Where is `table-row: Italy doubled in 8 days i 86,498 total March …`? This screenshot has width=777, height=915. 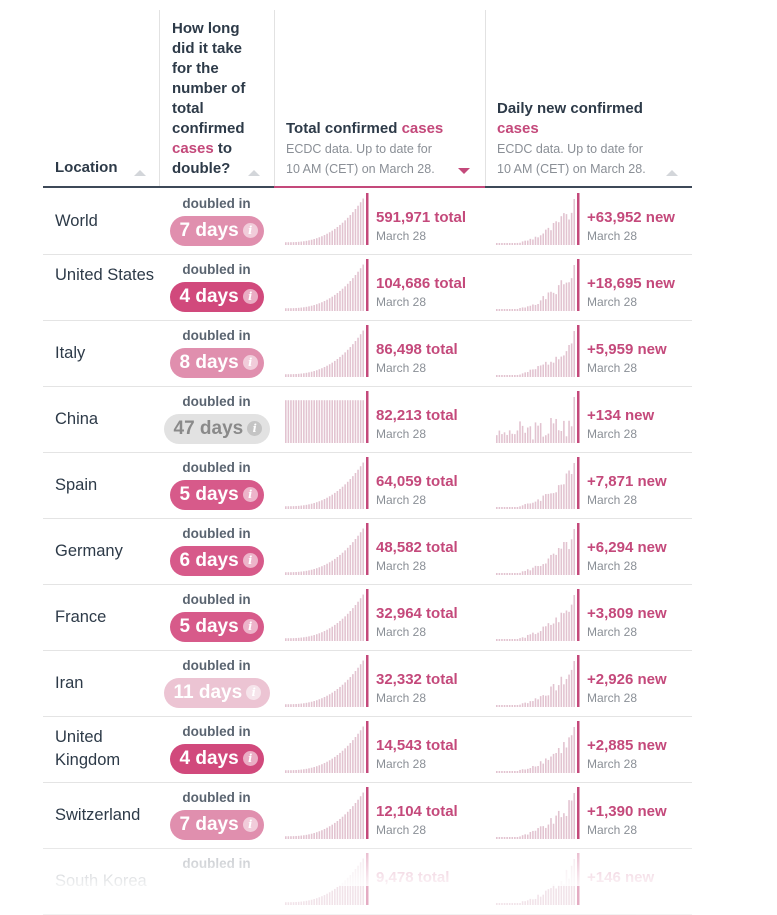 table-row: Italy doubled in 8 days i 86,498 total March … is located at coordinates (367, 353).